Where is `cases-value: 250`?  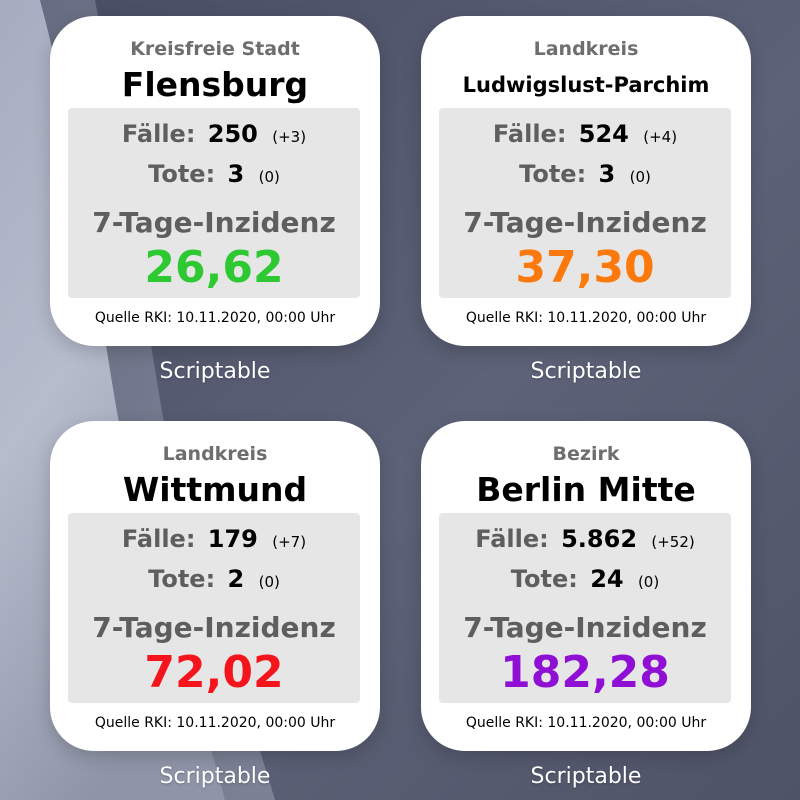
cases-value: 250 is located at coordinates (232, 134).